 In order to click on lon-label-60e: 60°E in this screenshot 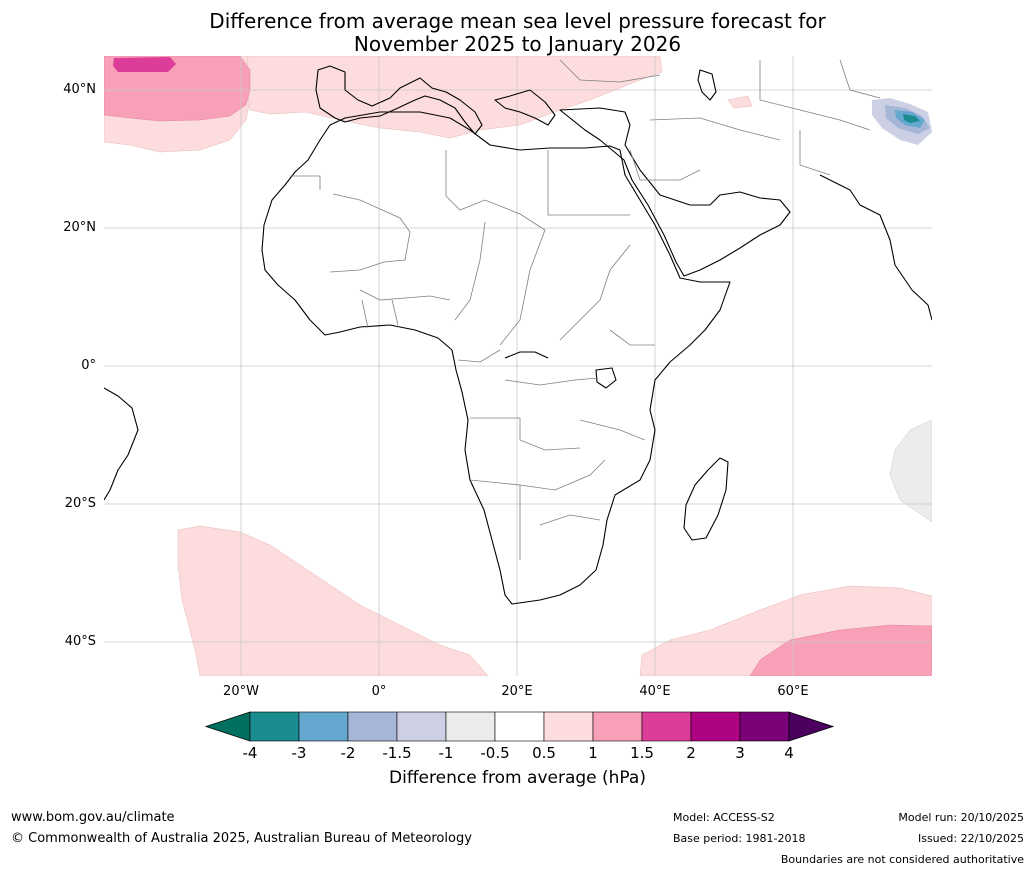, I will do `click(793, 691)`.